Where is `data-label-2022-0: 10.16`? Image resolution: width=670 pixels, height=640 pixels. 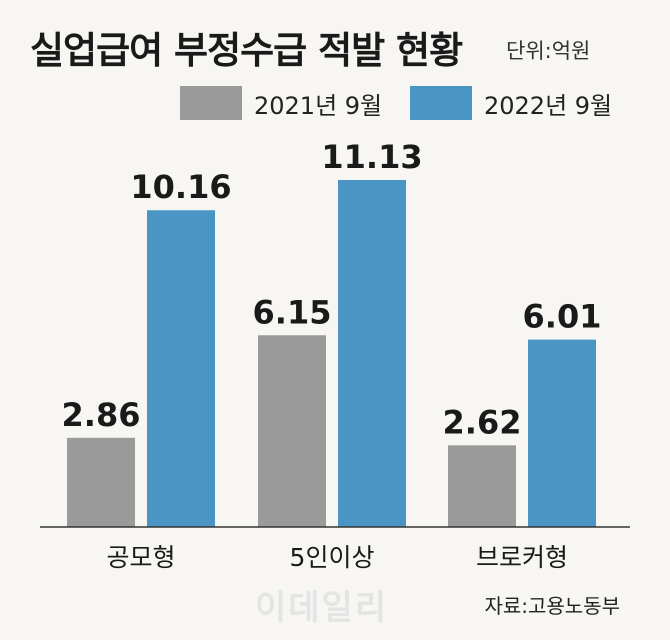
data-label-2022-0: 10.16 is located at coordinates (180, 187).